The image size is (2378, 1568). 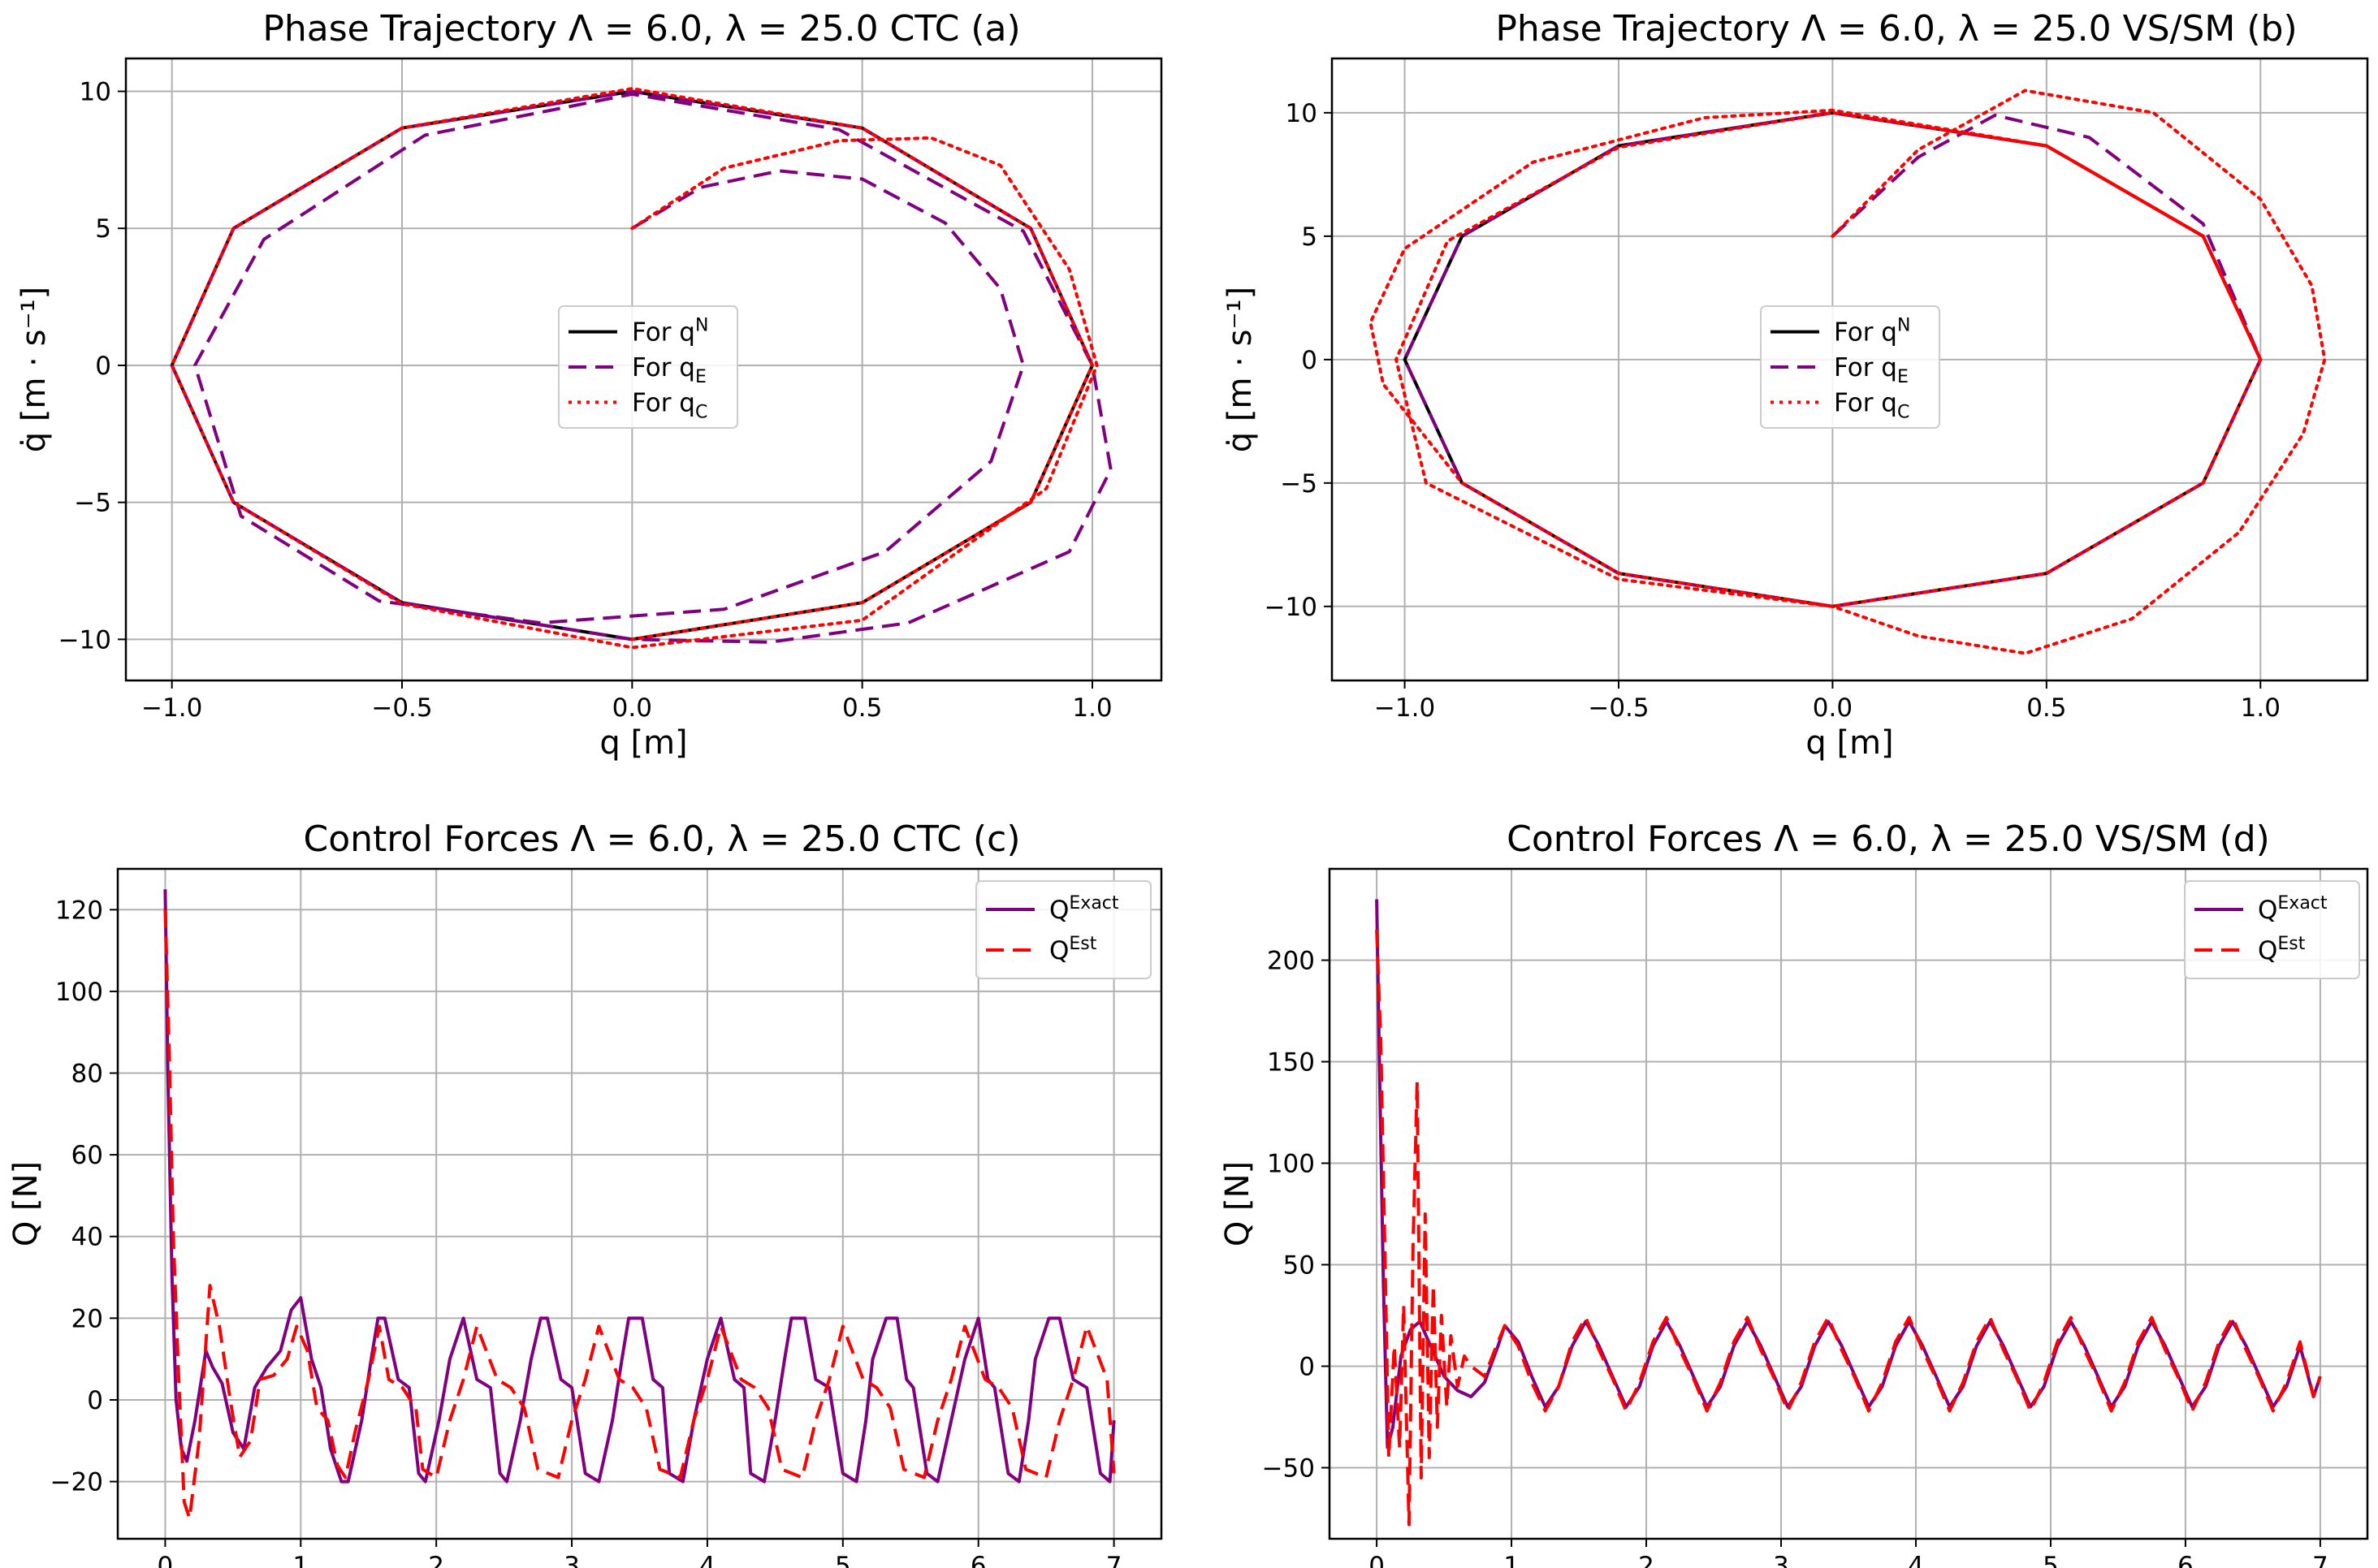 I want to click on panel-d-xtick-label-7: 7, so click(x=2320, y=1560).